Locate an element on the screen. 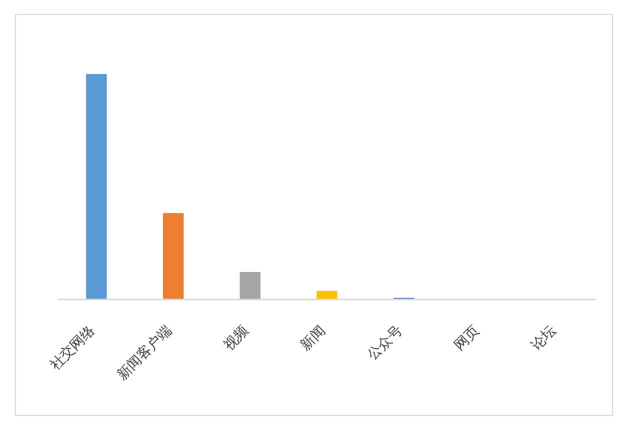 The image size is (628, 430). x-tick-label: 新闻 is located at coordinates (313, 338).